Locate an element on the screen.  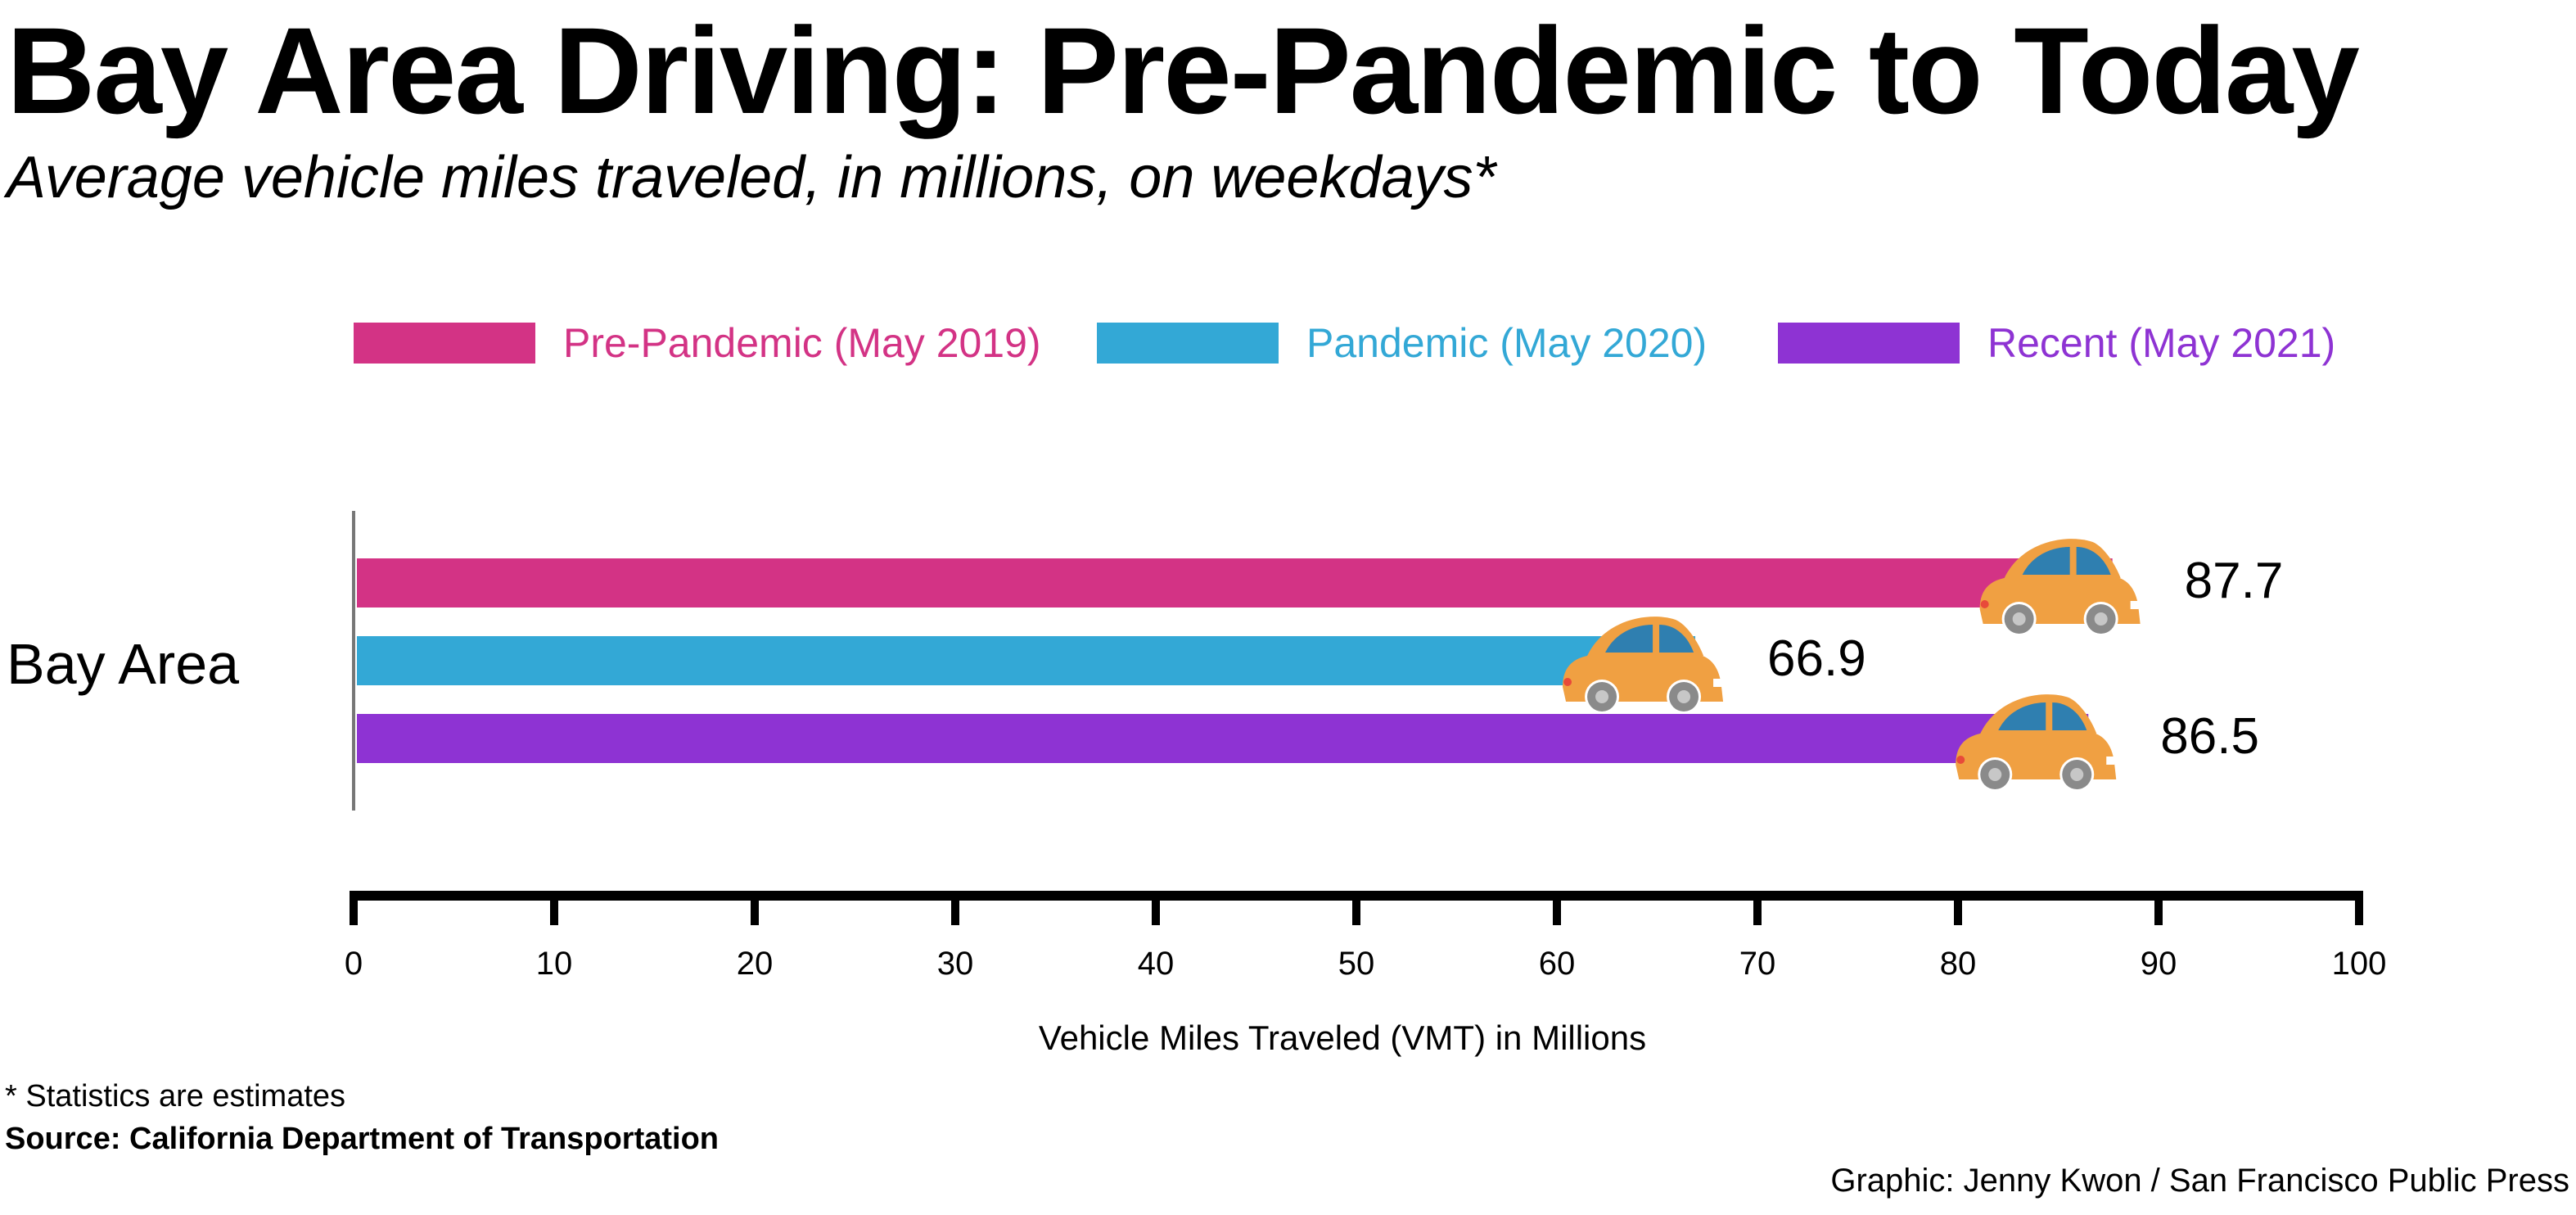
x-tick-label: 50 is located at coordinates (1356, 964).